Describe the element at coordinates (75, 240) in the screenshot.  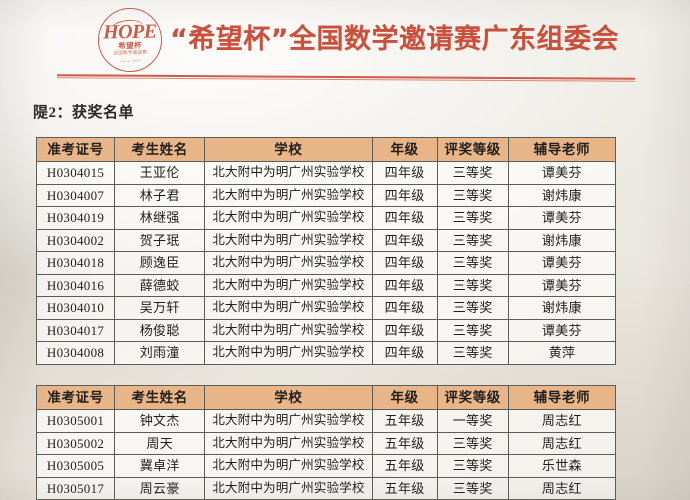
I see `cell-exam-id: H0304002` at that location.